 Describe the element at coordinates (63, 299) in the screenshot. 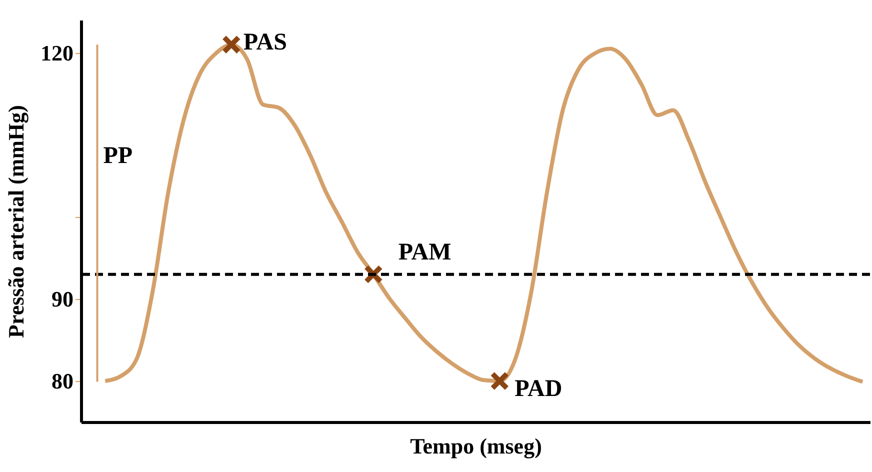

I see `y-tick-label: 90` at that location.